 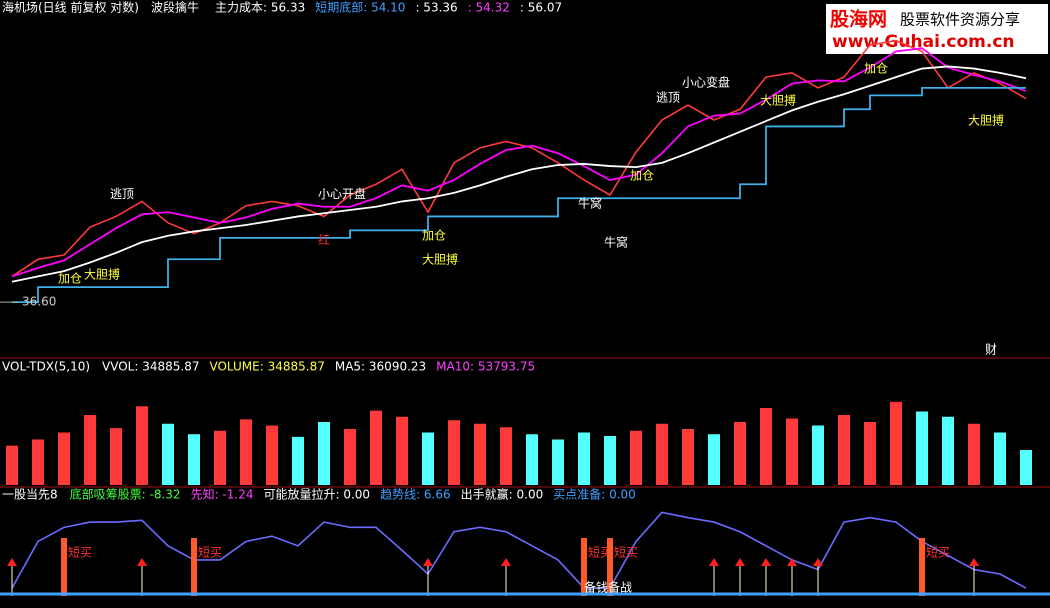 I want to click on panel-title: VOL-TDX(5,10), so click(x=46, y=367).